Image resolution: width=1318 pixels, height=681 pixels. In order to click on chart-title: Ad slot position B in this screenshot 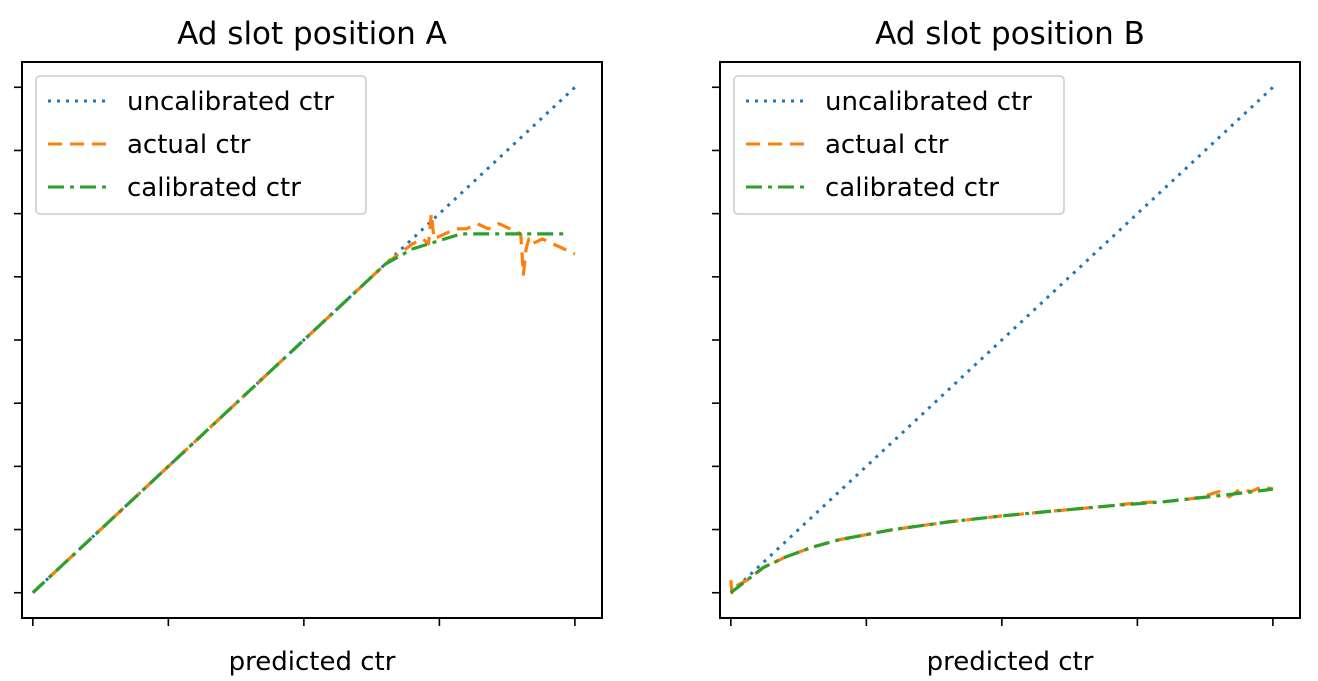, I will do `click(1010, 34)`.